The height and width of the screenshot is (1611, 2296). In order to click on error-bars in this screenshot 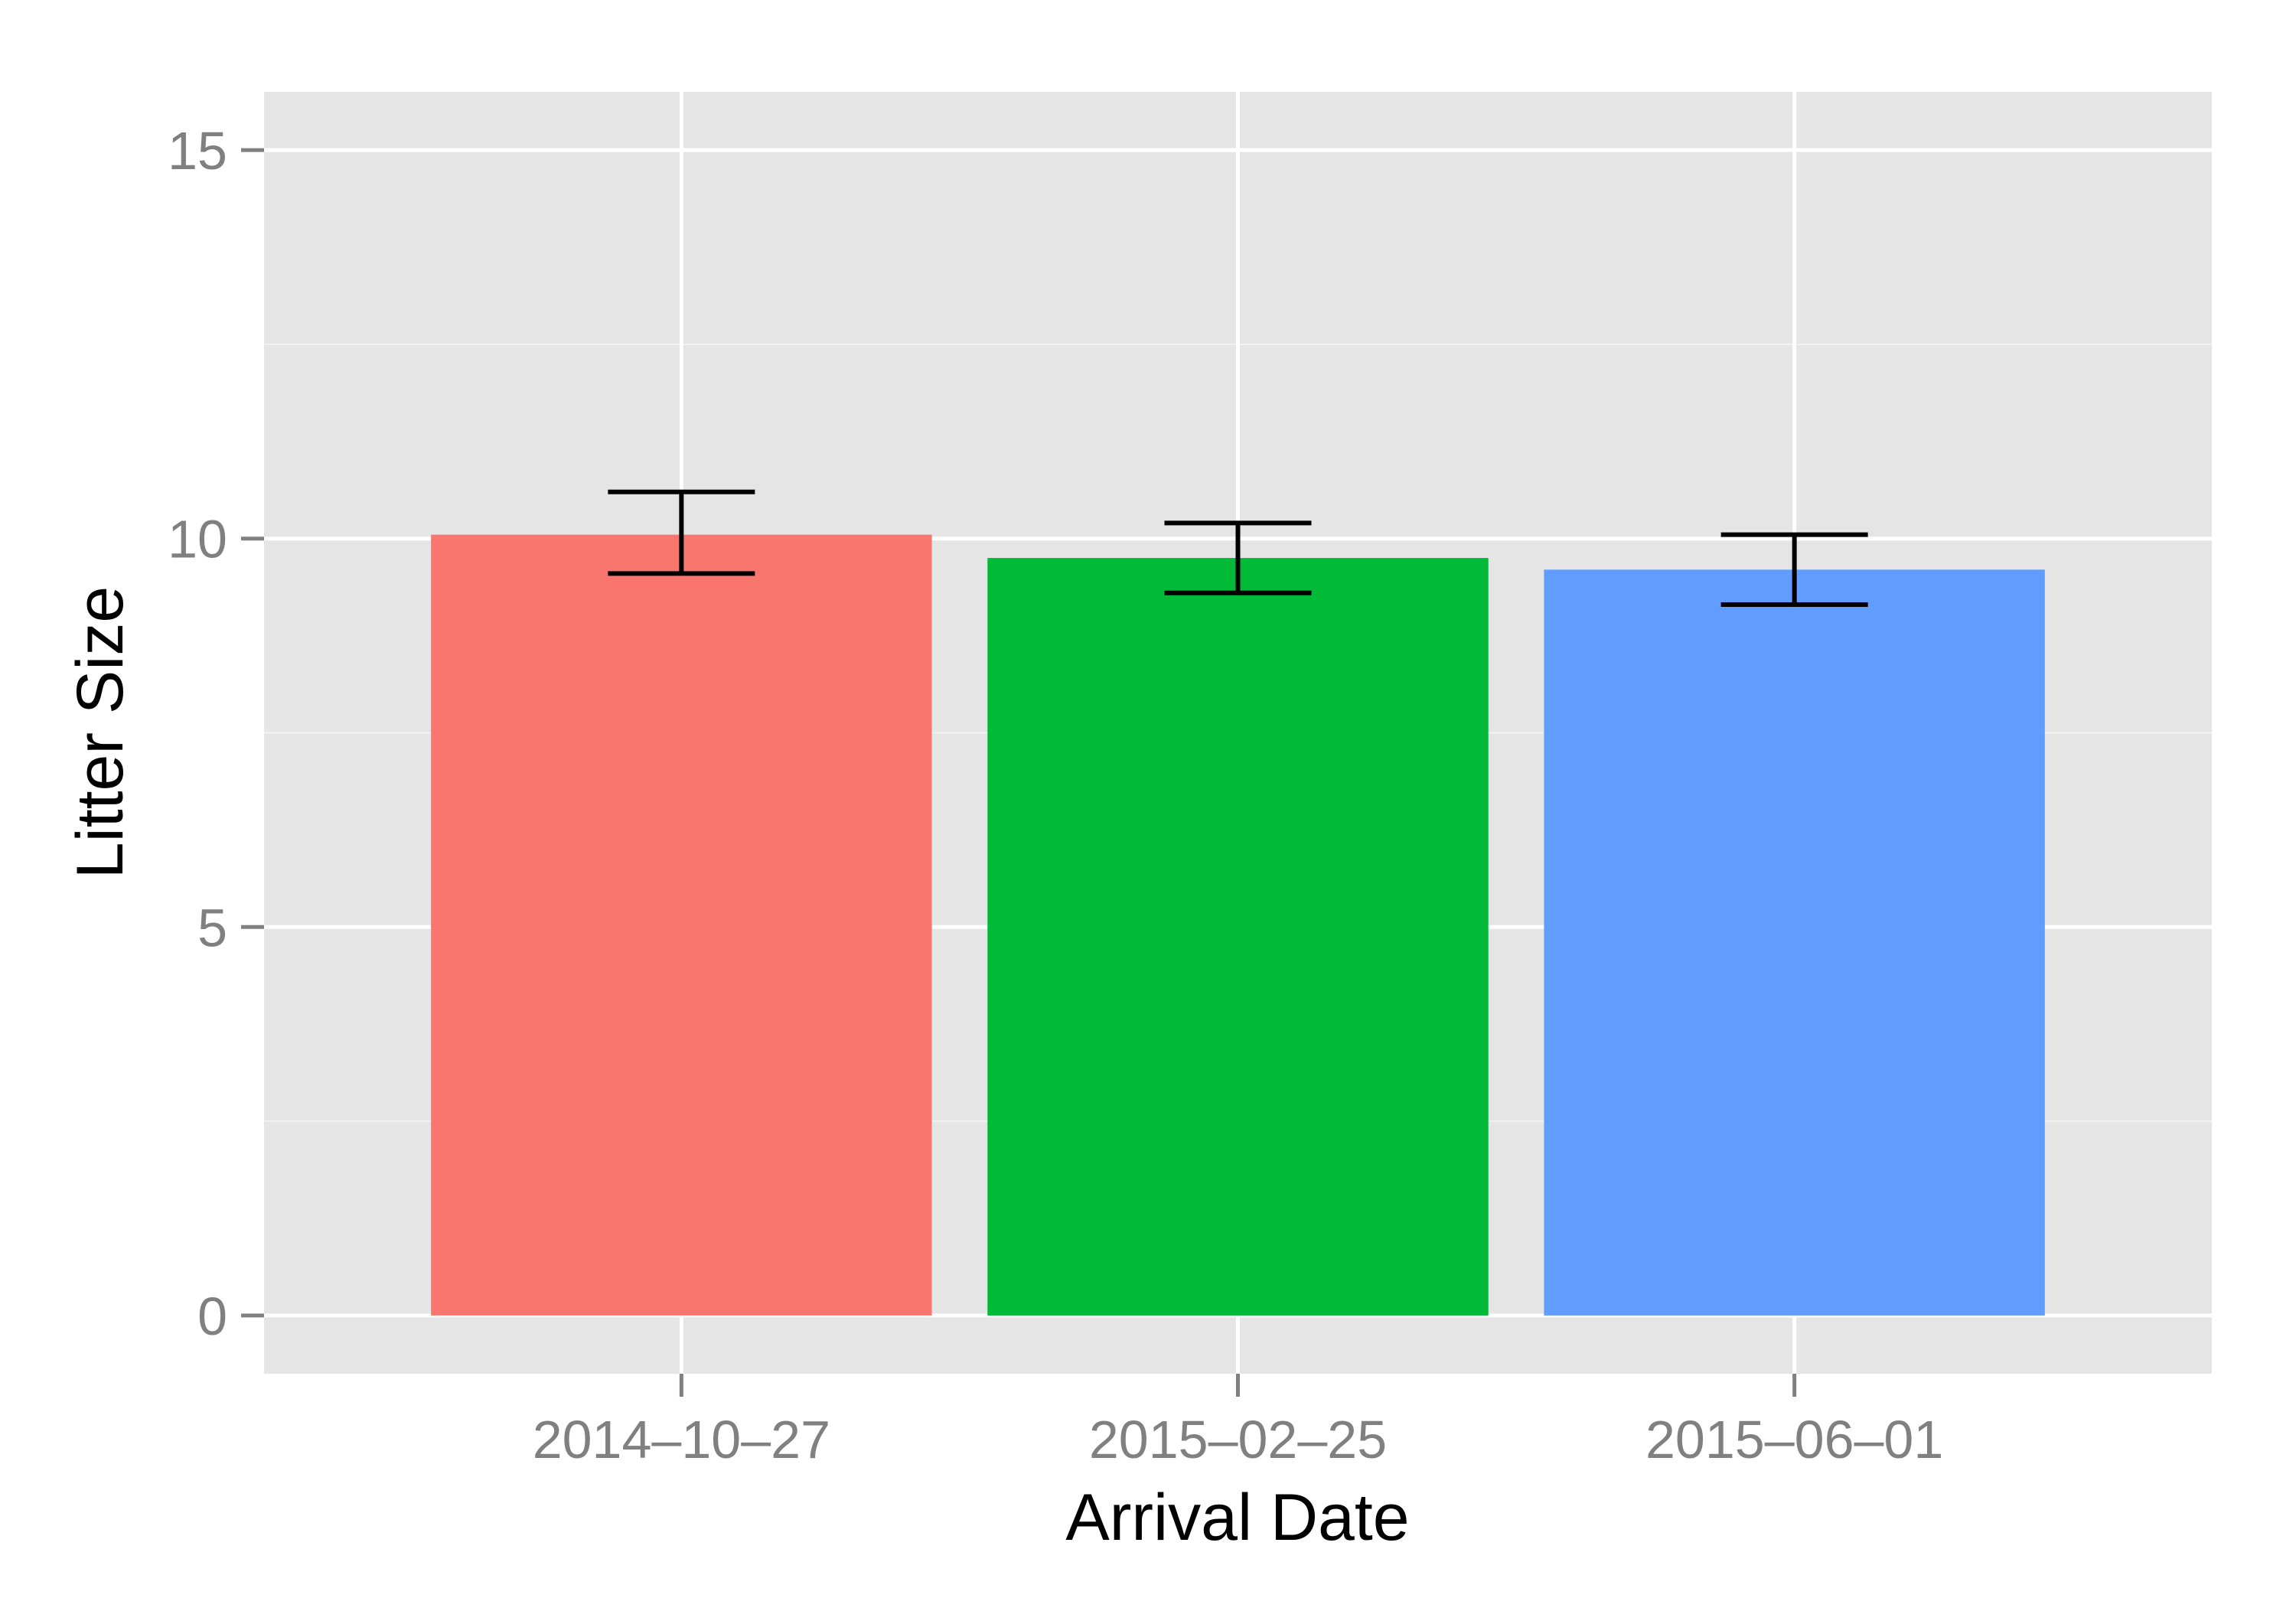, I will do `click(1238, 548)`.